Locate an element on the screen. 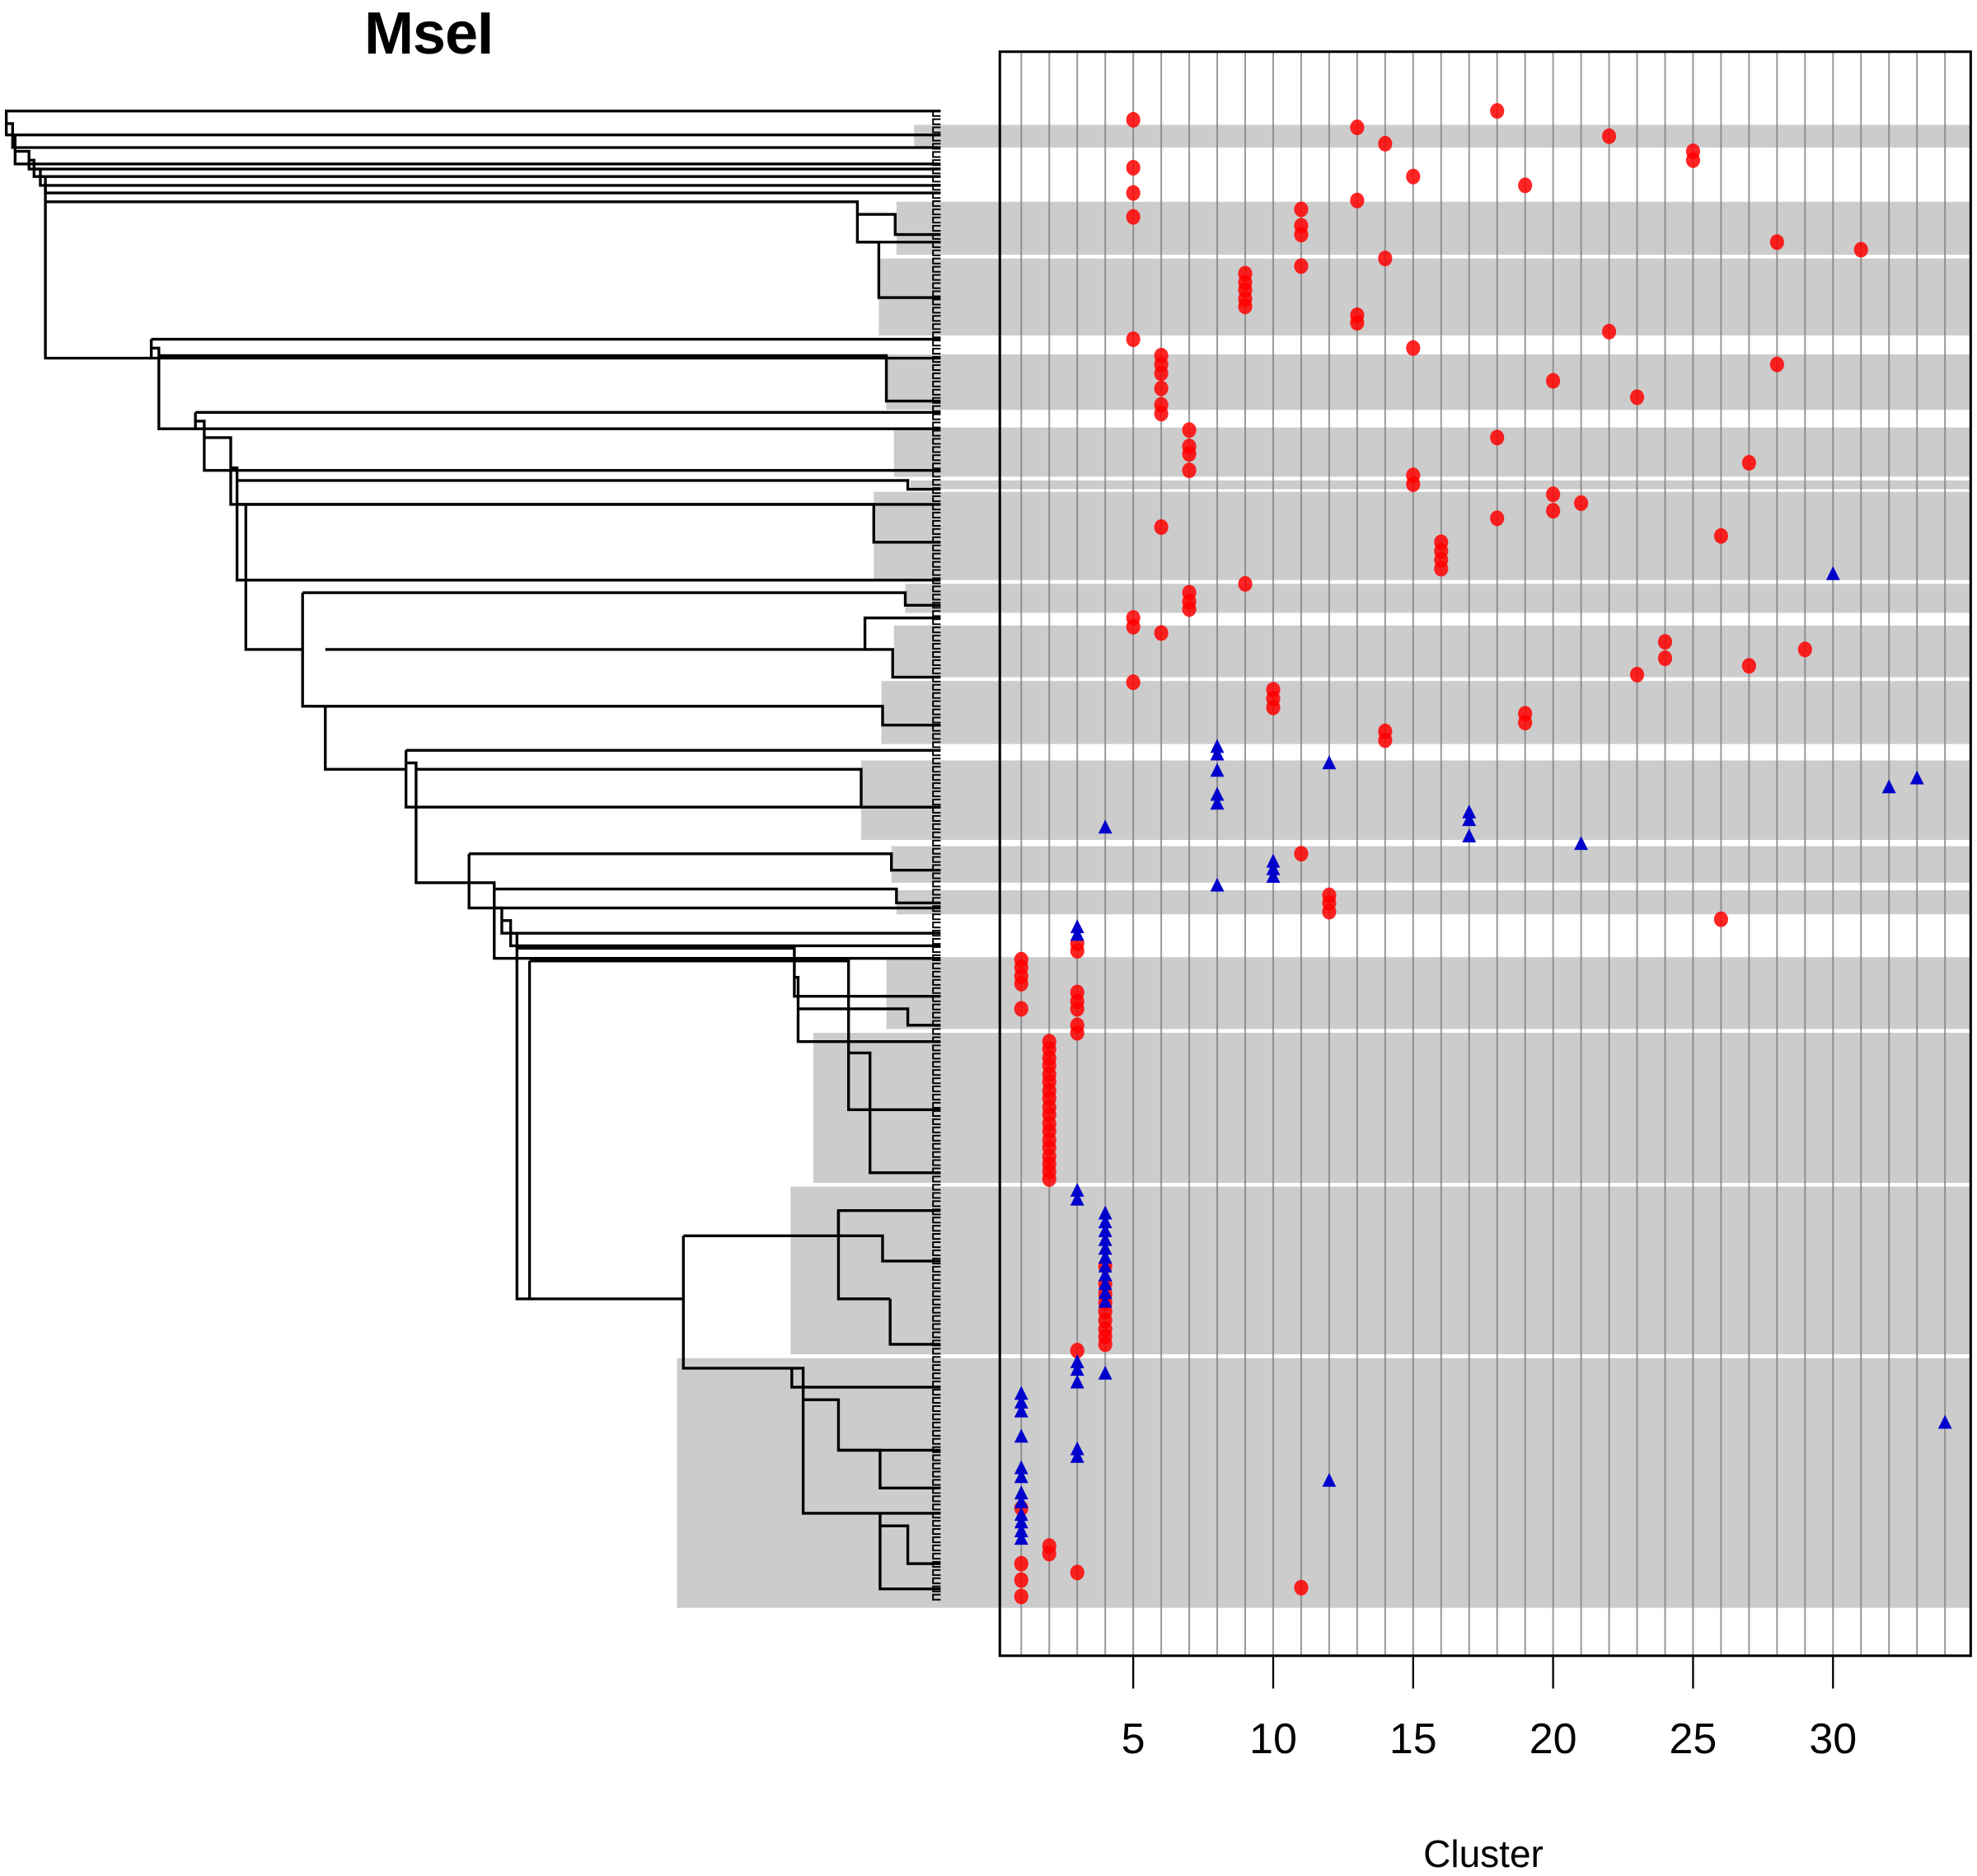 Image resolution: width=1977 pixels, height=1876 pixels. x-tick-label: 30 is located at coordinates (1833, 1739).